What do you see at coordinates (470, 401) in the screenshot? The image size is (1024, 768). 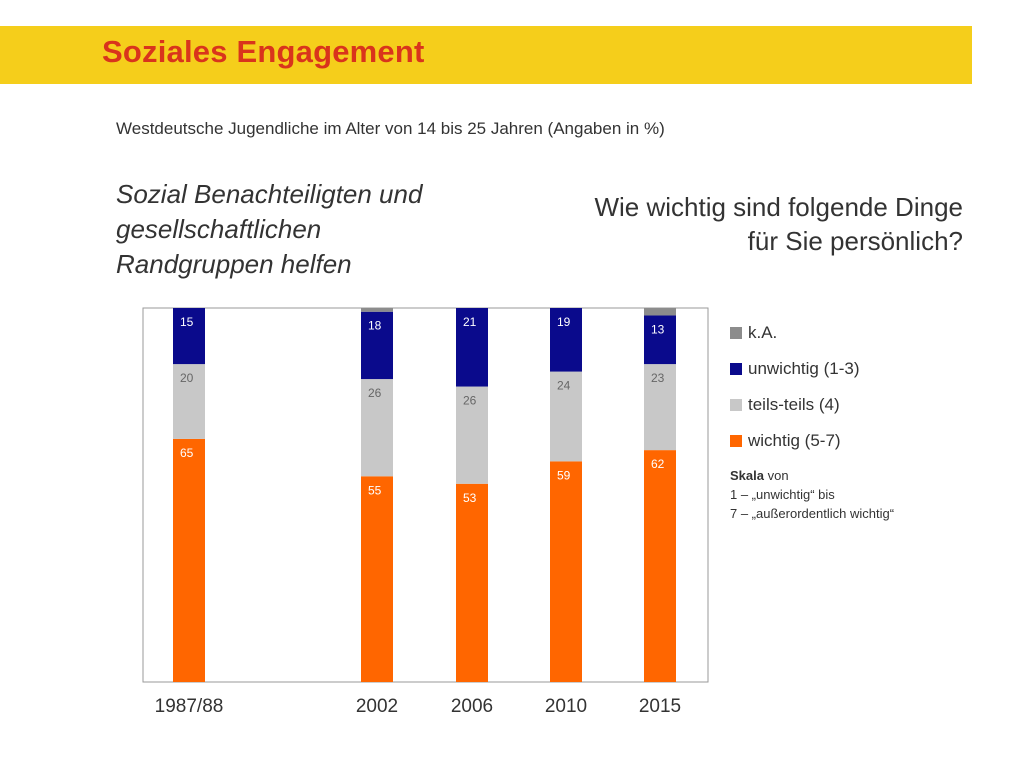 I see `data-label-teils-2: 26` at bounding box center [470, 401].